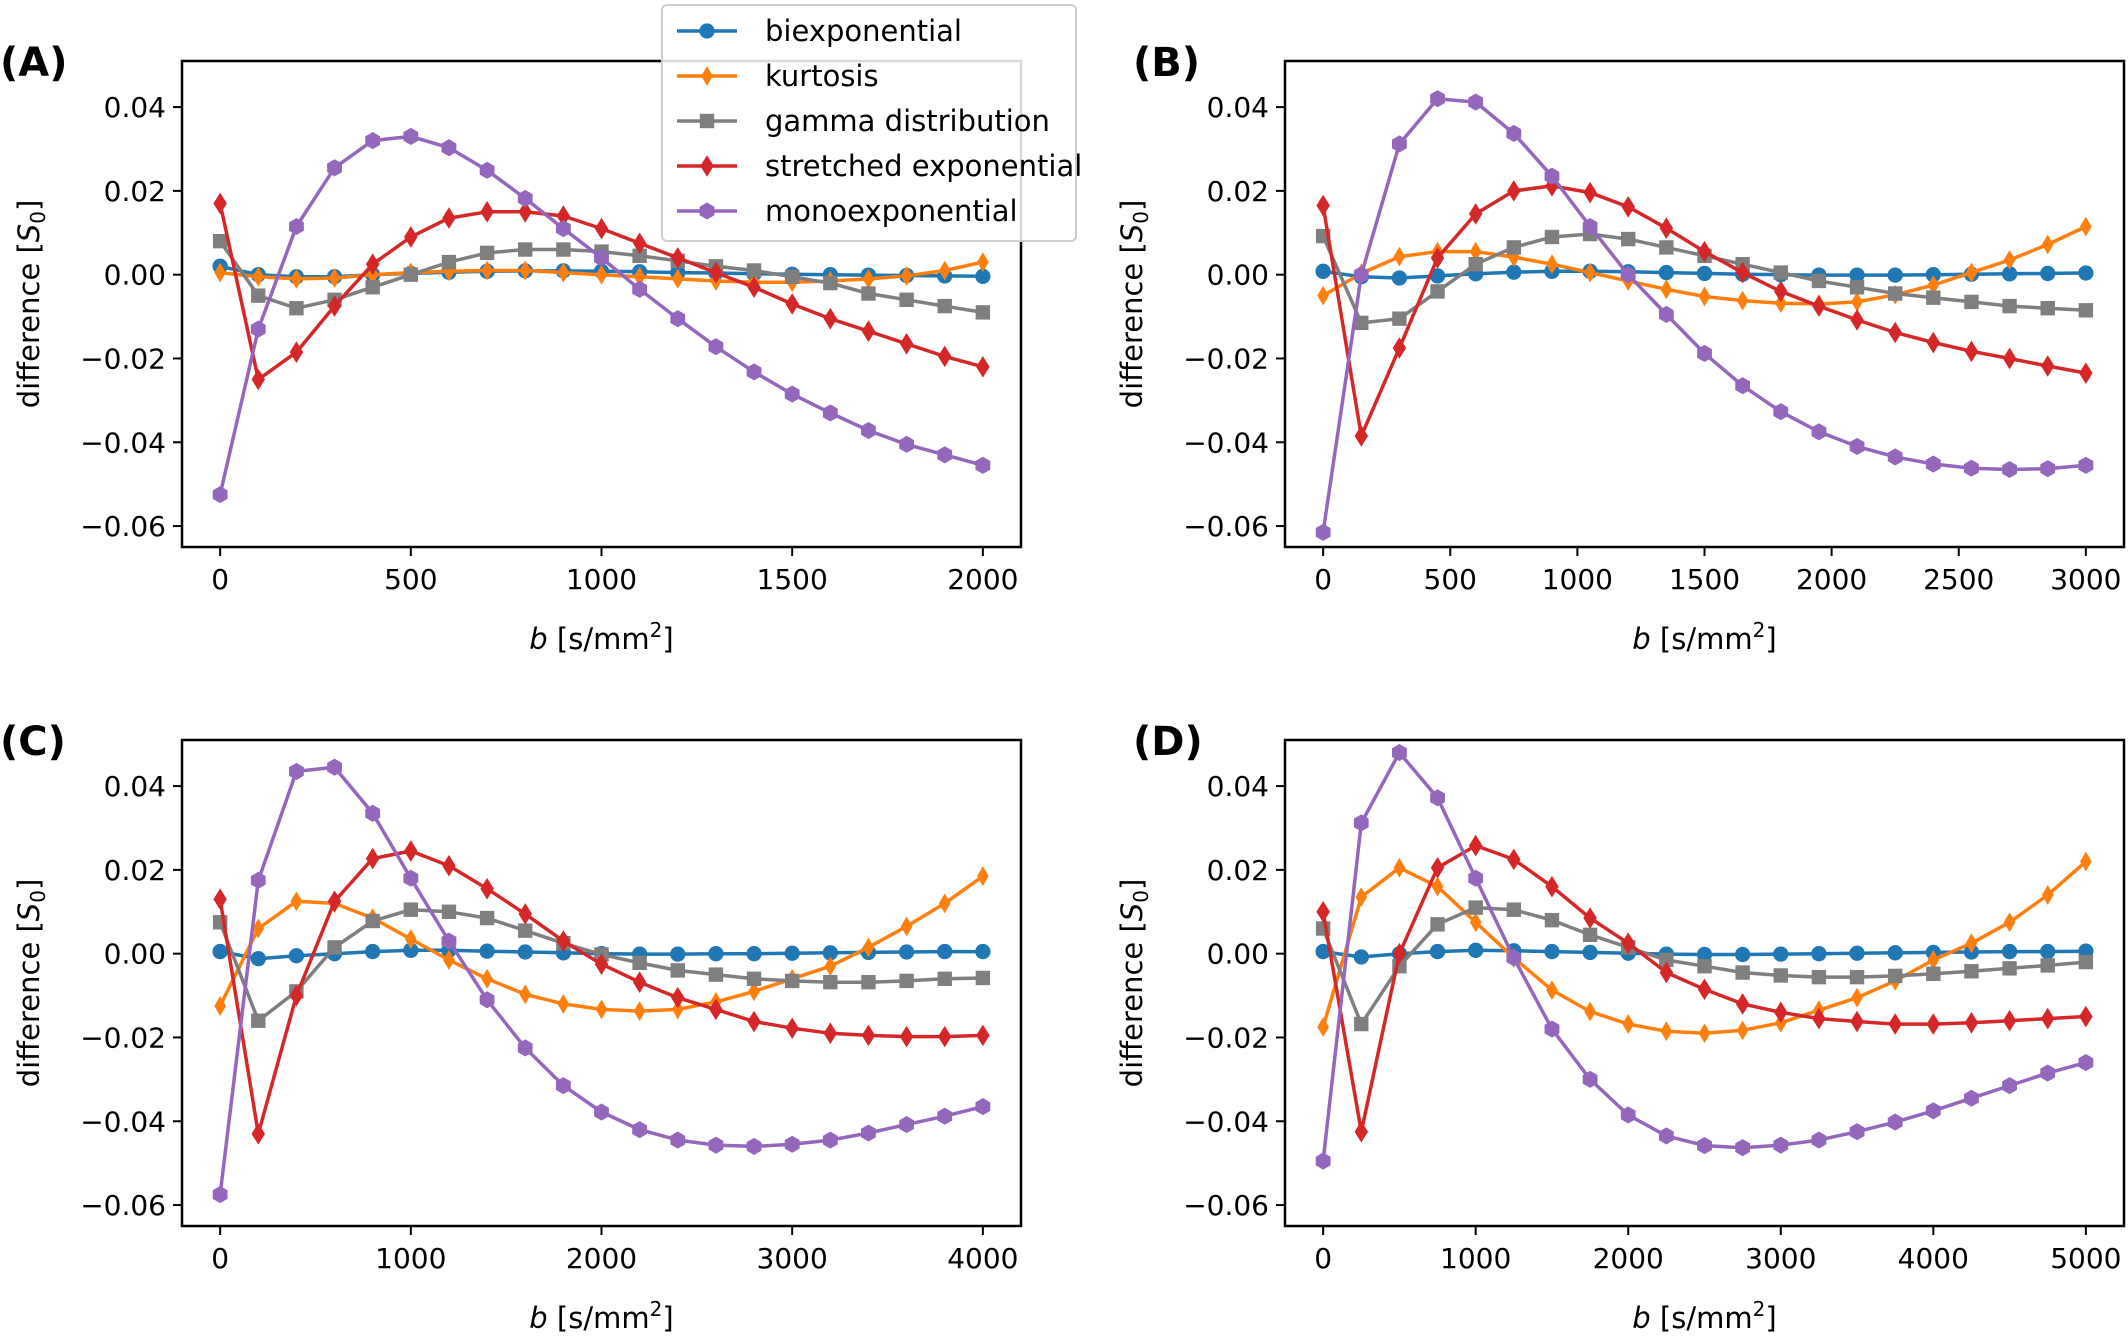 The height and width of the screenshot is (1341, 2128). I want to click on legend-item: monoexponential, so click(847, 211).